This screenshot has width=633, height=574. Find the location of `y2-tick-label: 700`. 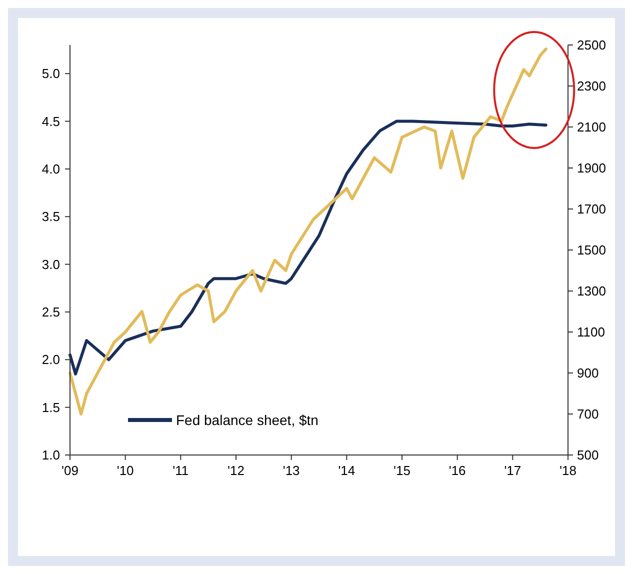

y2-tick-label: 700 is located at coordinates (588, 414).